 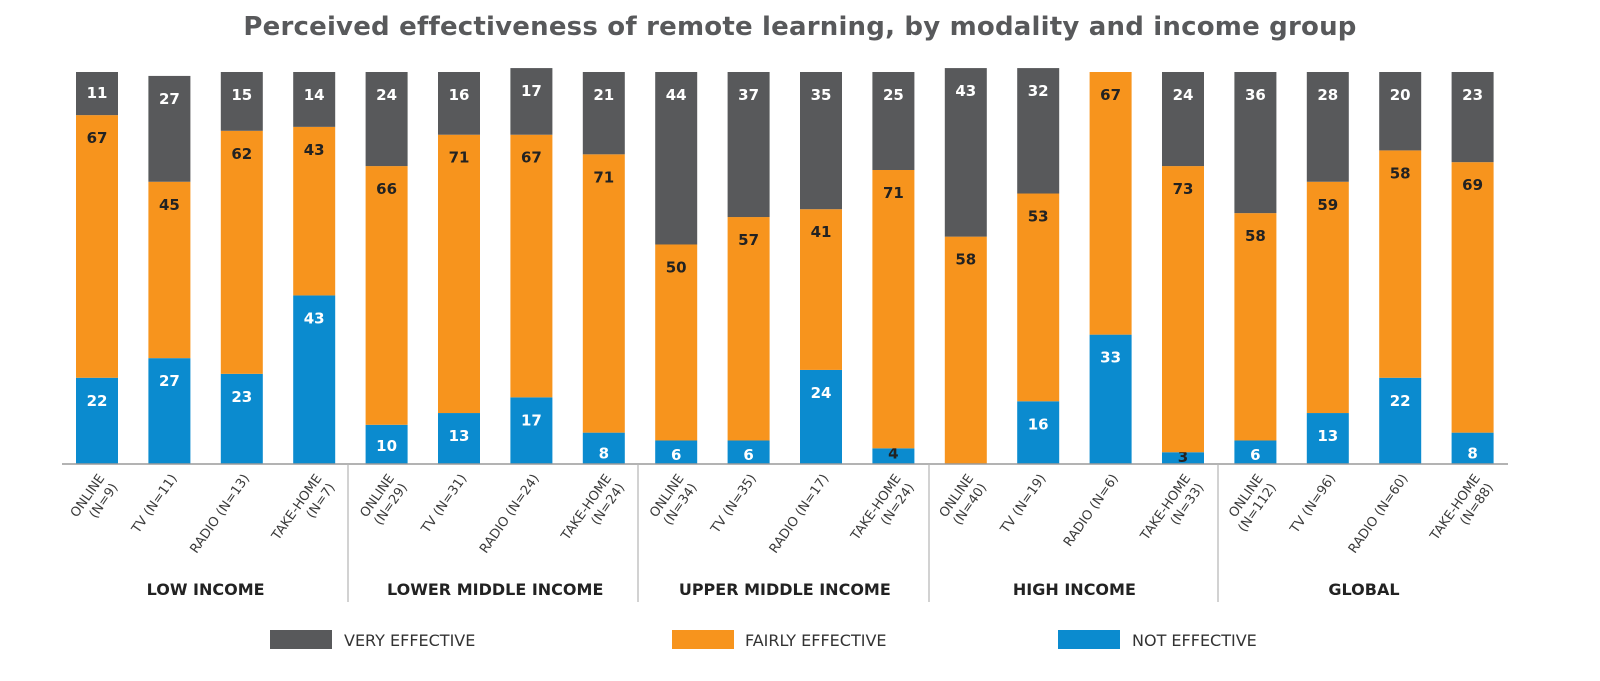 I want to click on legend-swatch-very-effective, so click(x=301, y=639).